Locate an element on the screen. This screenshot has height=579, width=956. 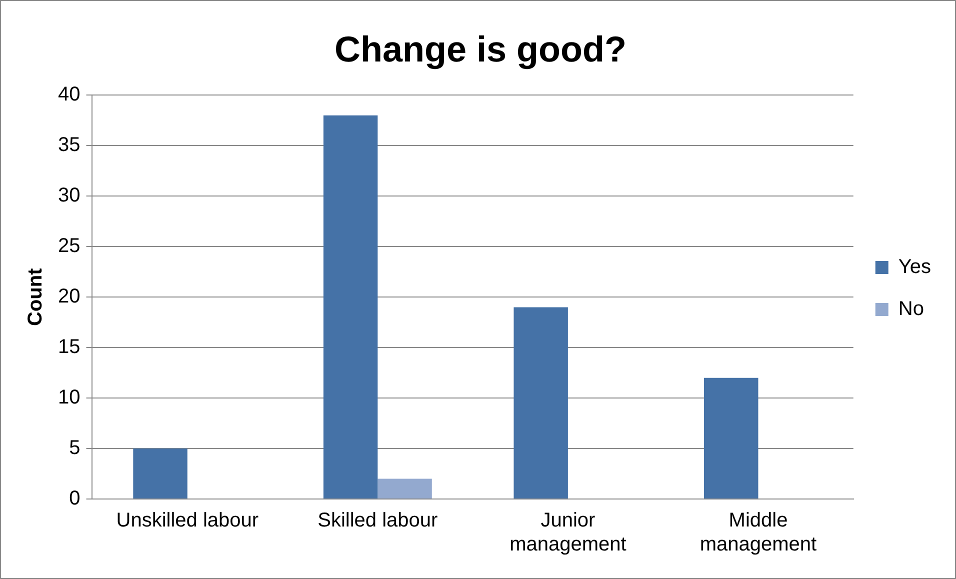
x-tick-label: Skilled labour is located at coordinates (378, 521).